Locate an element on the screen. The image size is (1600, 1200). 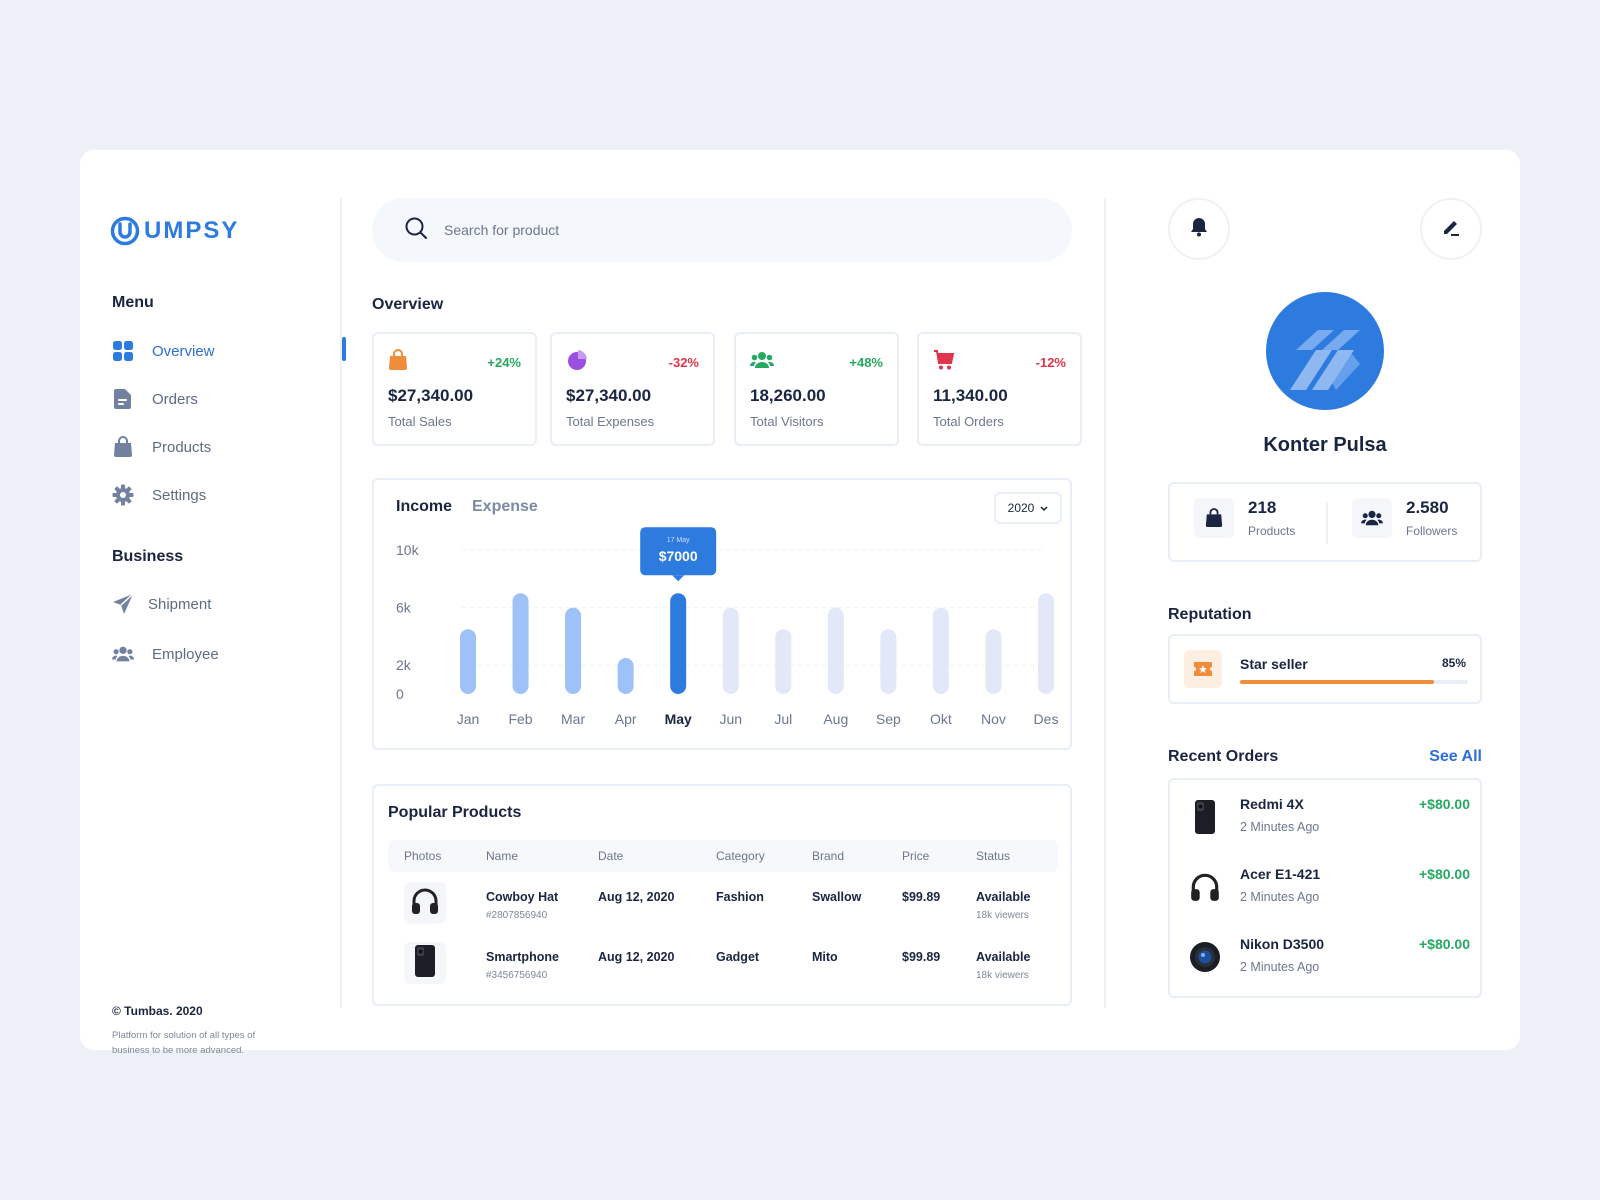
followers-label: Followers is located at coordinates (1432, 531).